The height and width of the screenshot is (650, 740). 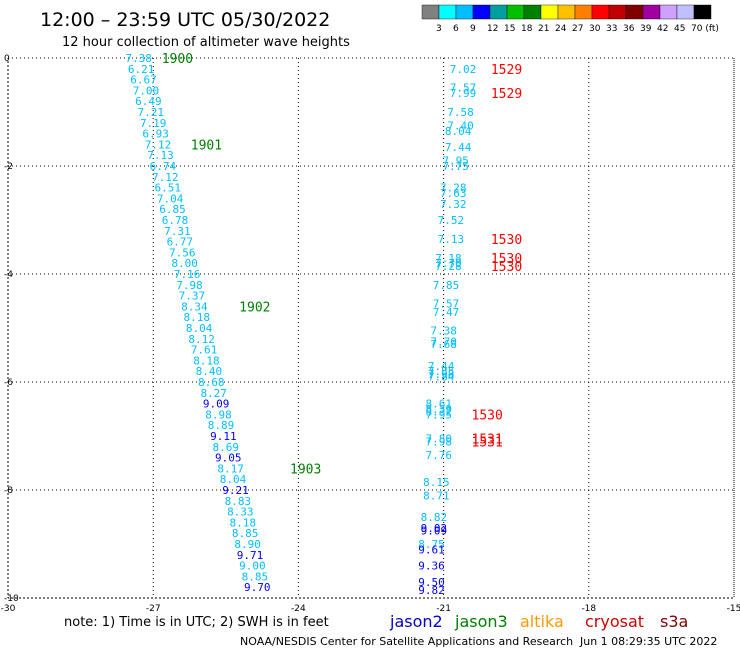 I want to click on swh-value: 7.58, so click(x=441, y=374).